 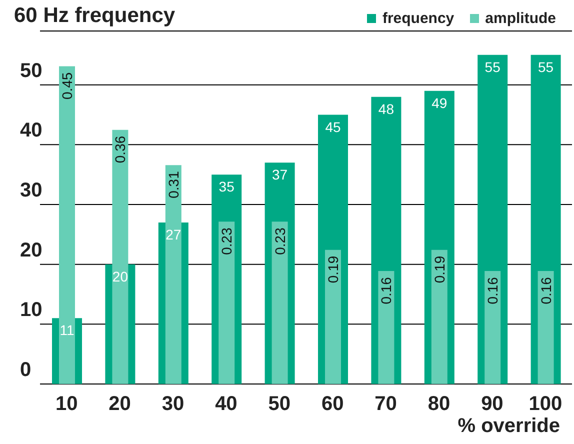 What do you see at coordinates (226, 404) in the screenshot?
I see `x-tick-label: 40` at bounding box center [226, 404].